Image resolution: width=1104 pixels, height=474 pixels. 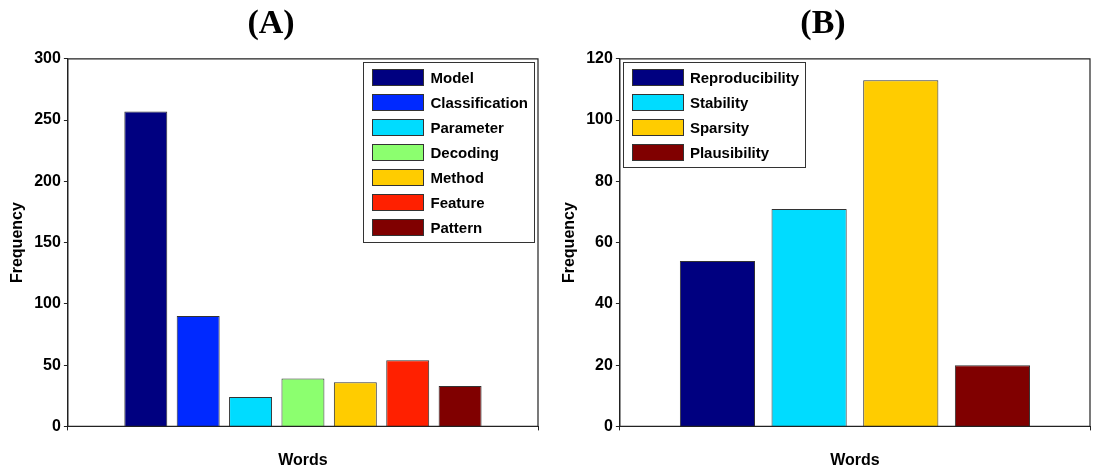 What do you see at coordinates (479, 102) in the screenshot?
I see `legend-label: Classification` at bounding box center [479, 102].